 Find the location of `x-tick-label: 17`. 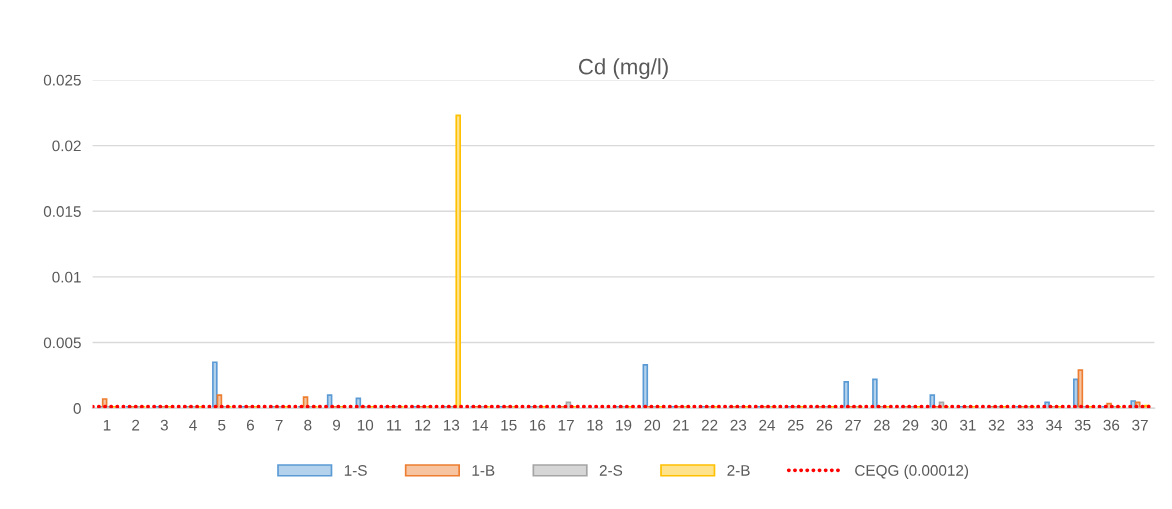

x-tick-label: 17 is located at coordinates (566, 425).